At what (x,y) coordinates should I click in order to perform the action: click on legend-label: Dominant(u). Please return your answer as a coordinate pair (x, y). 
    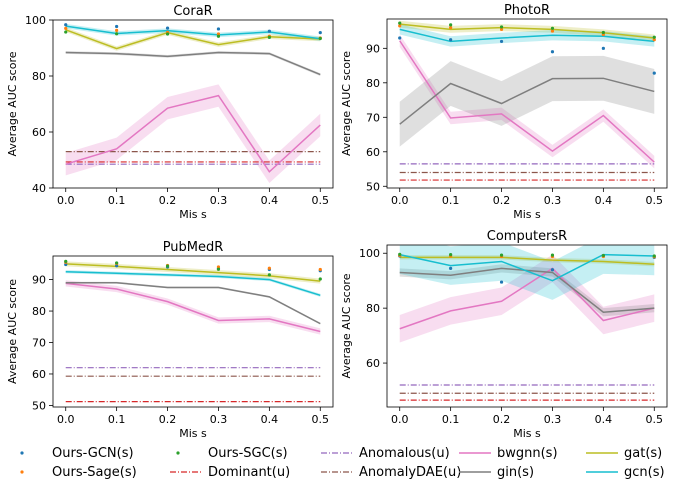
    Looking at the image, I should click on (249, 472).